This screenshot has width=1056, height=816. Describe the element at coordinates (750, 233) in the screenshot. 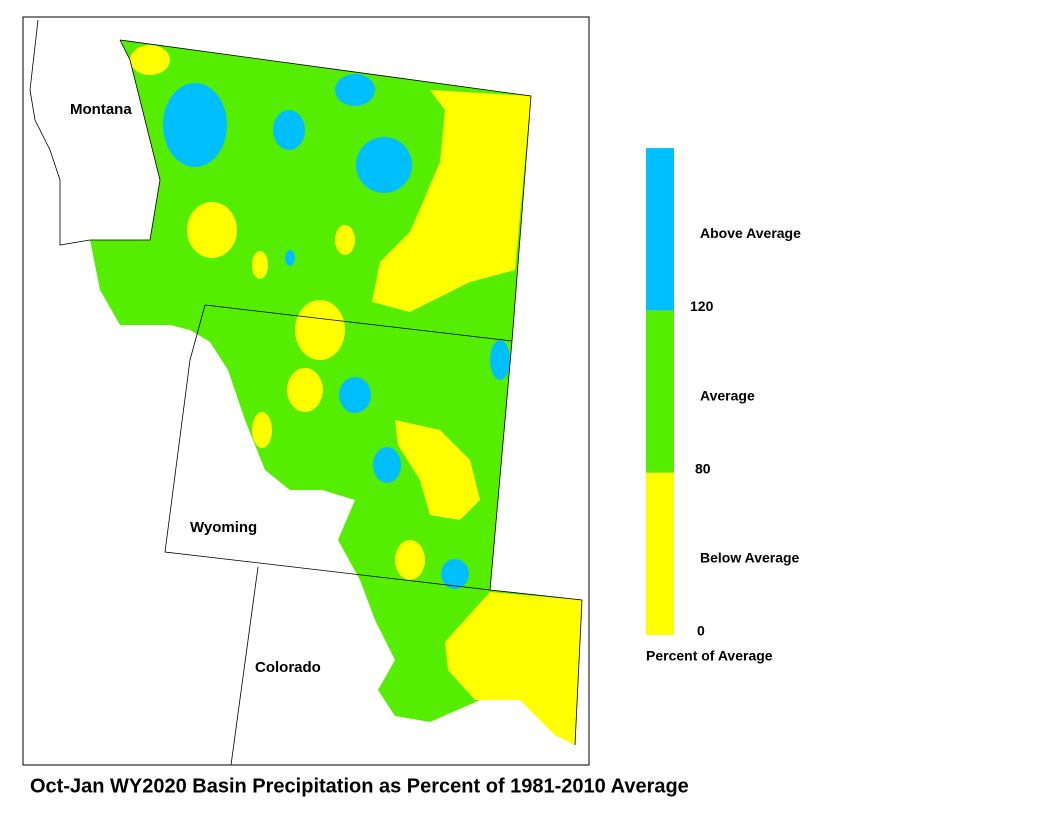

I see `legend-label: Above Average` at that location.